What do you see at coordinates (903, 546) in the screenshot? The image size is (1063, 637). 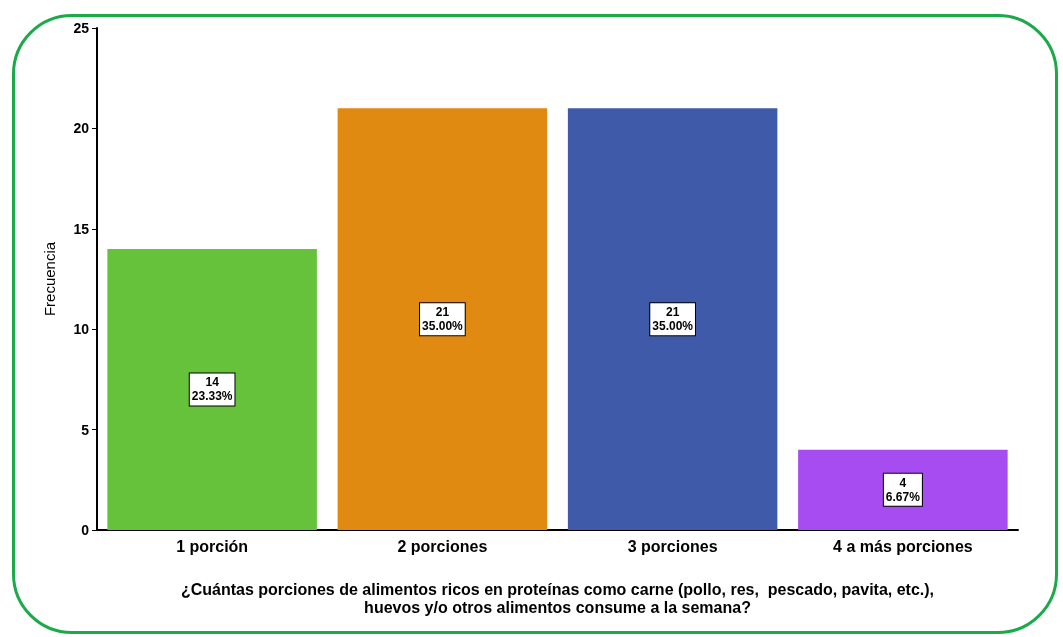 I see `x-tick-label: 4 a más porciones` at bounding box center [903, 546].